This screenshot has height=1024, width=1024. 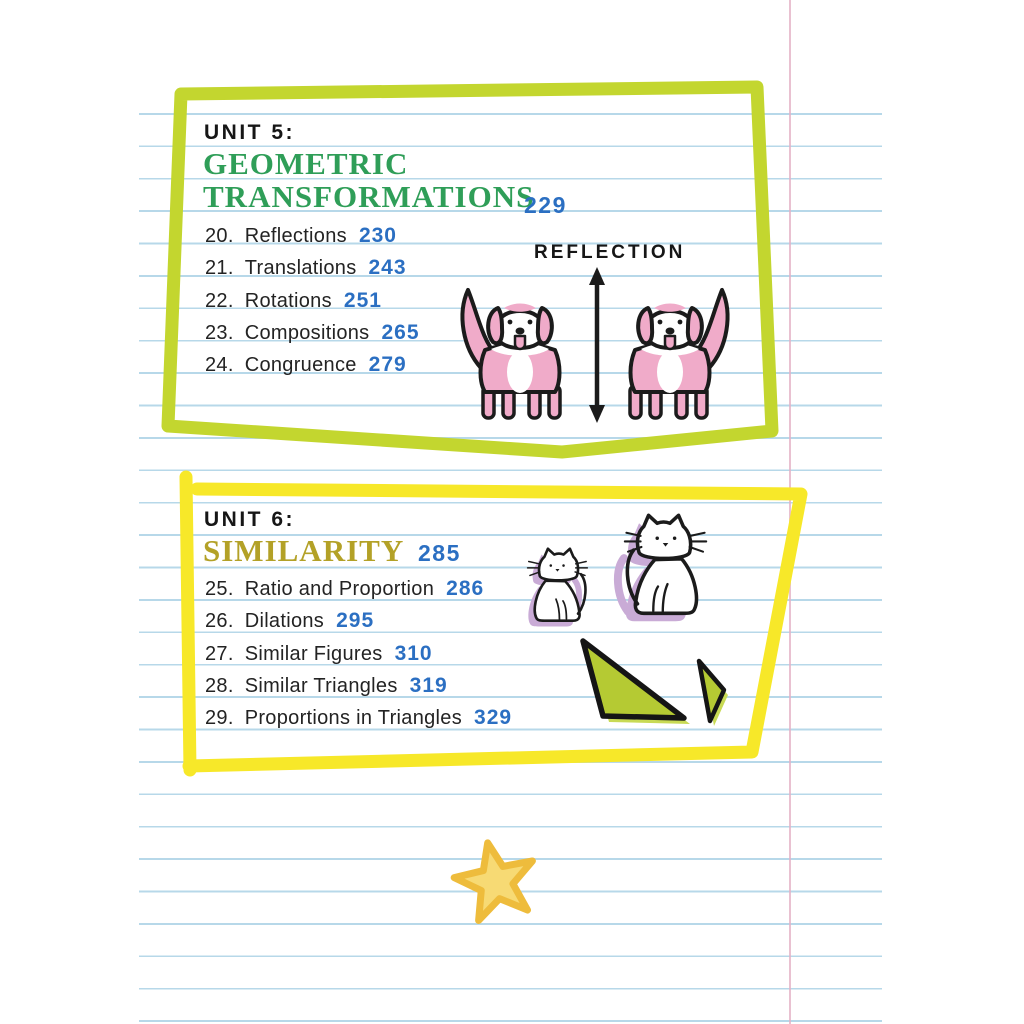 I want to click on chapter-row: 26. Dilations 295, so click(x=289, y=621).